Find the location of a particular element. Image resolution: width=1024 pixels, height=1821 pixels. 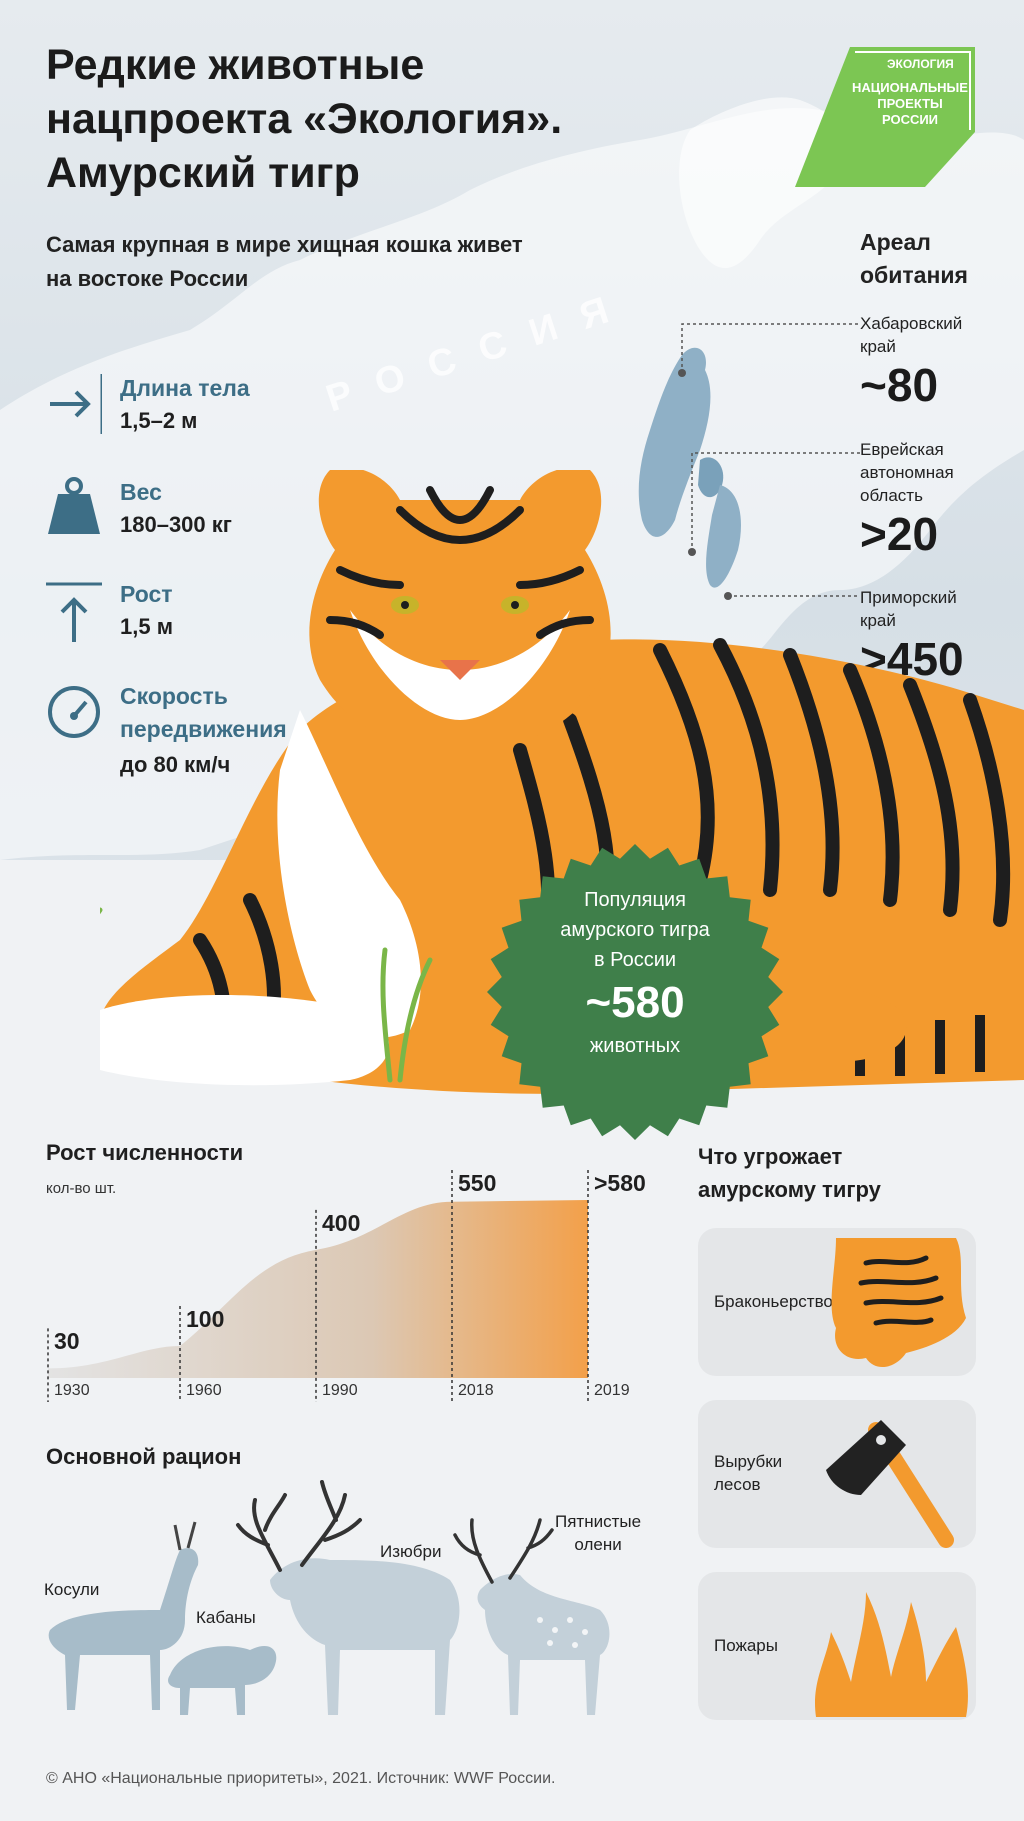

population-line-3: в России is located at coordinates (635, 960).